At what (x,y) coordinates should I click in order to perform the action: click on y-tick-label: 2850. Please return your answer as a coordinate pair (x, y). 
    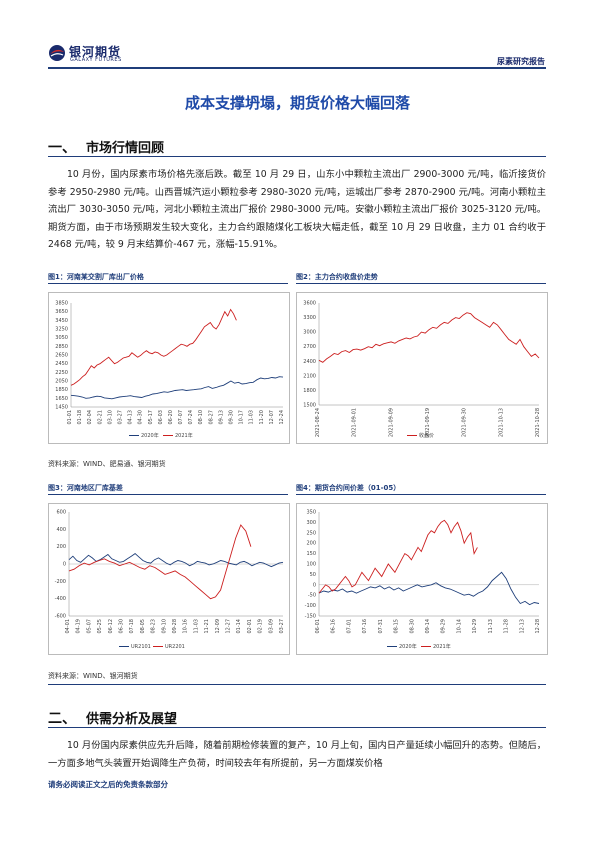
    Looking at the image, I should click on (61, 347).